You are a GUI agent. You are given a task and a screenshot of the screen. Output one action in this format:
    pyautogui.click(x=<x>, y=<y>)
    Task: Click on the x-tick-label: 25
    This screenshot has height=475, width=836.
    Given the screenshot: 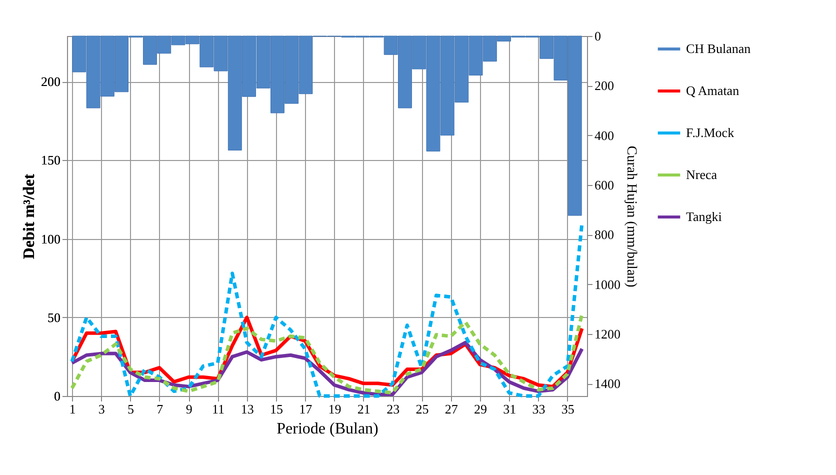 What is the action you would take?
    pyautogui.click(x=422, y=409)
    